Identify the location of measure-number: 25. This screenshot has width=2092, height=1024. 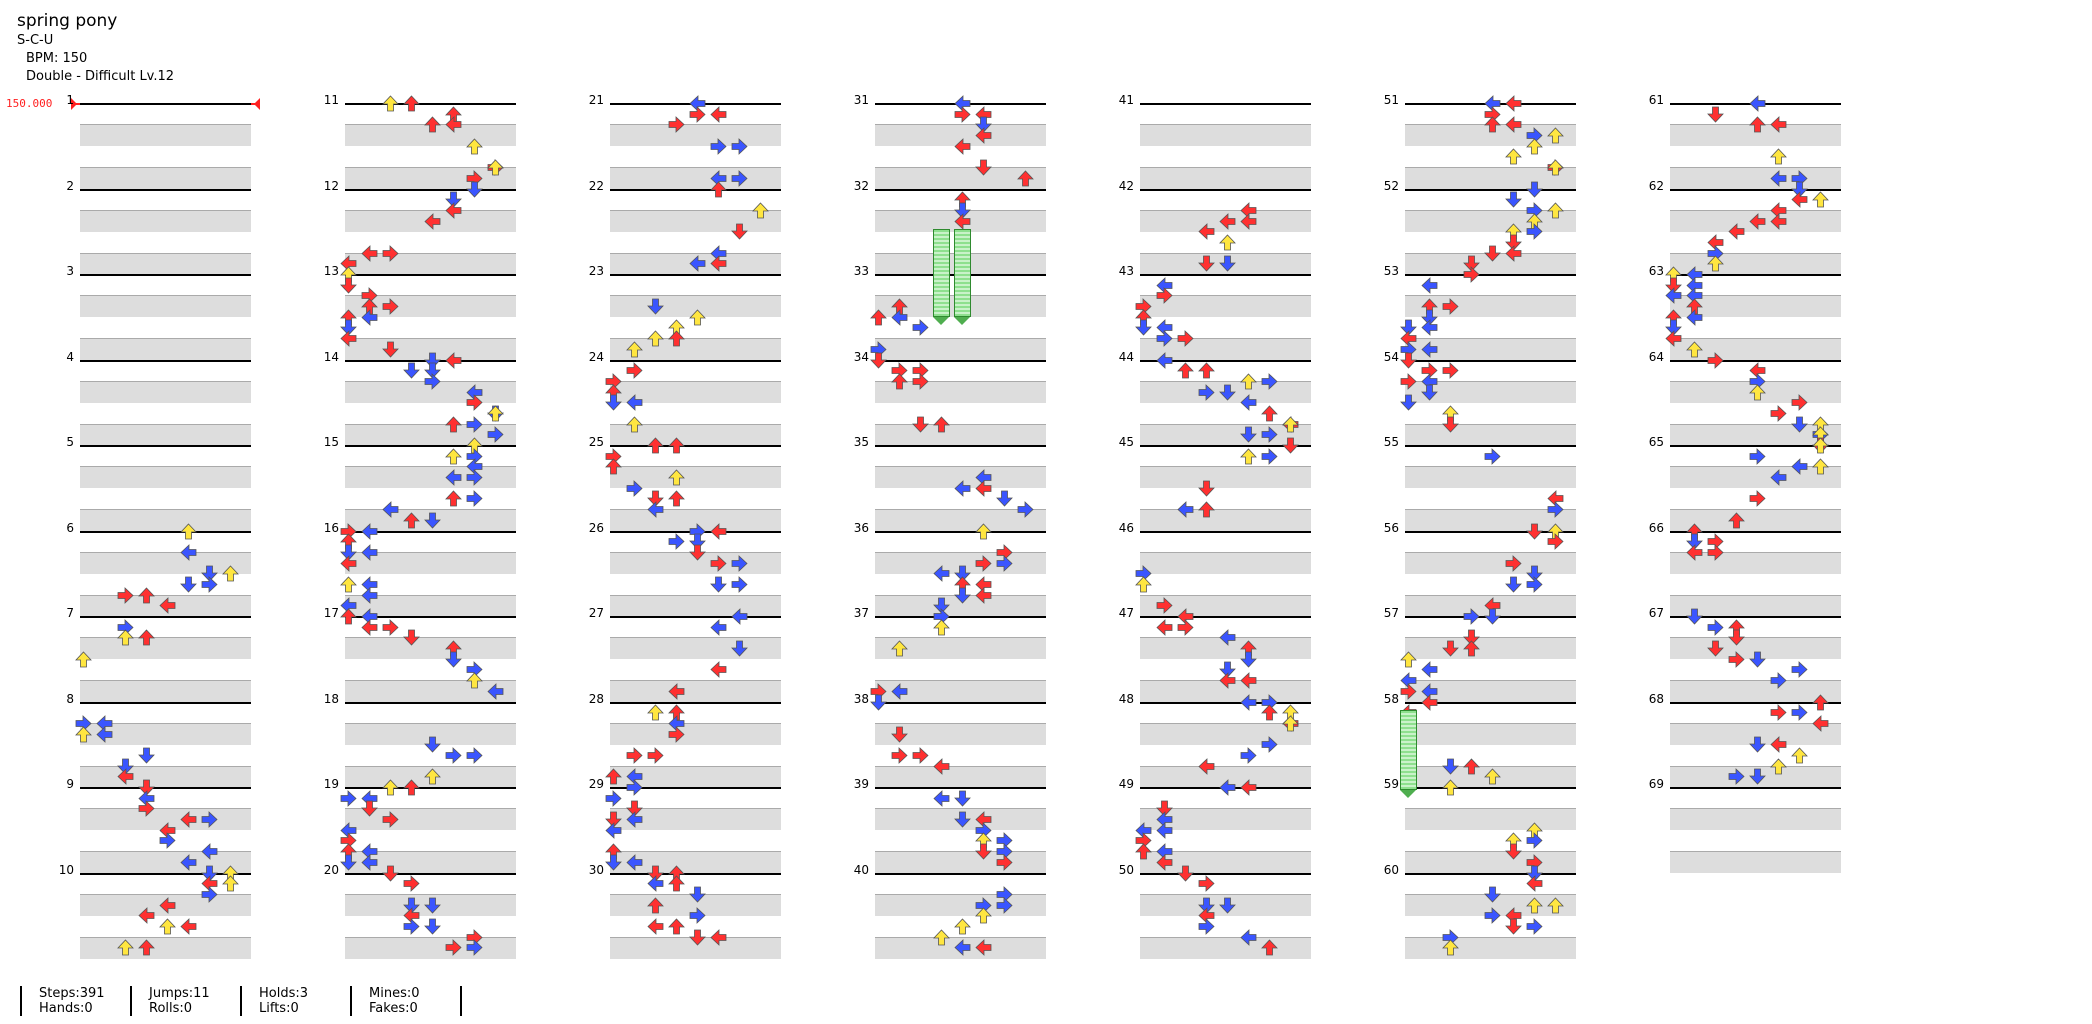
(596, 442).